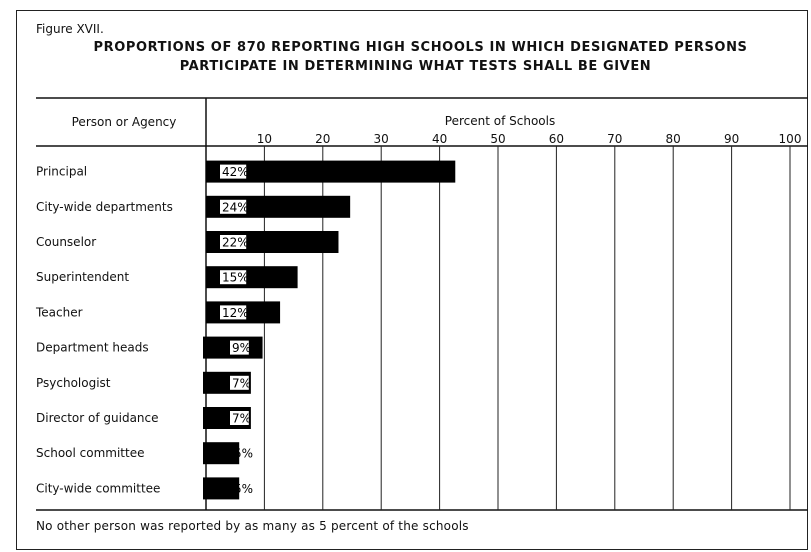  Describe the element at coordinates (264, 139) in the screenshot. I see `tick-label: 10` at that location.